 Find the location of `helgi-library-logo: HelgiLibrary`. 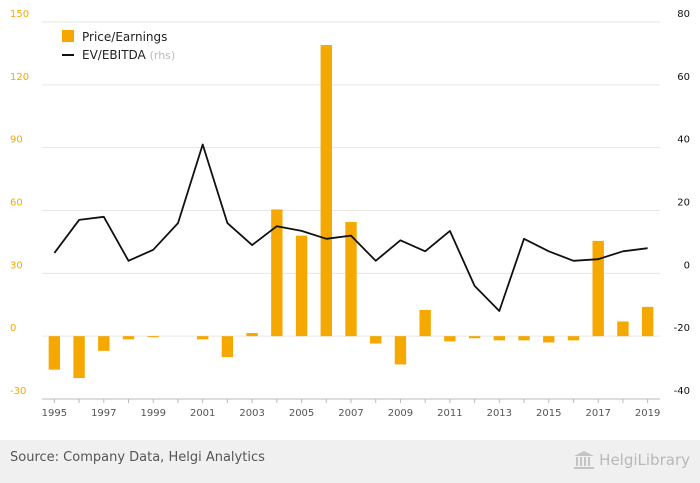

helgi-library-logo: HelgiLibrary is located at coordinates (631, 460).